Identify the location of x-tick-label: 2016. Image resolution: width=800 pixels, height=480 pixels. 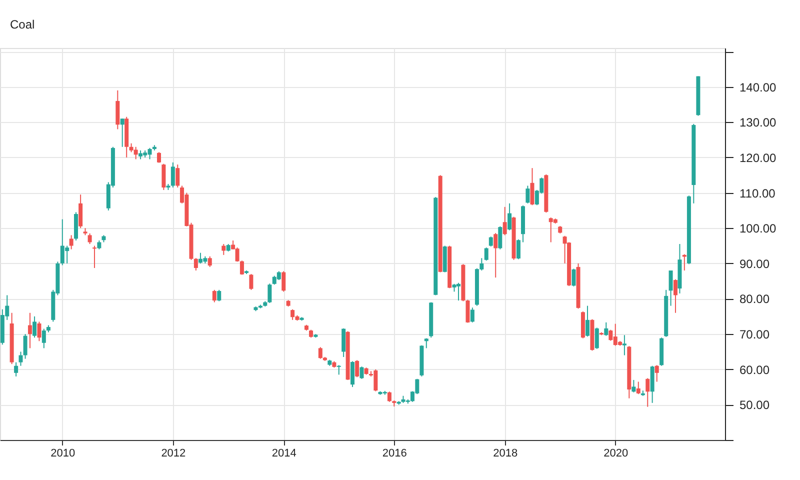
(394, 454).